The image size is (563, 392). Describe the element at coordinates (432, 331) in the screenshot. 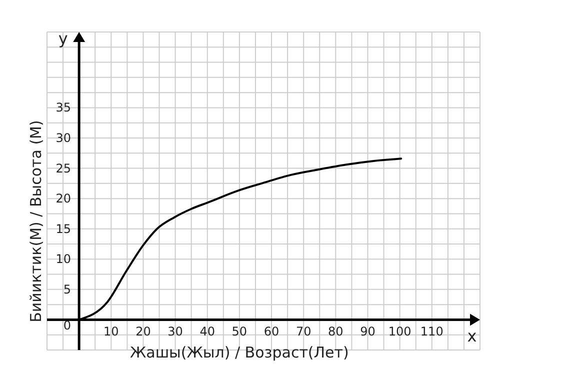

I see `x-tick-label: 110` at that location.